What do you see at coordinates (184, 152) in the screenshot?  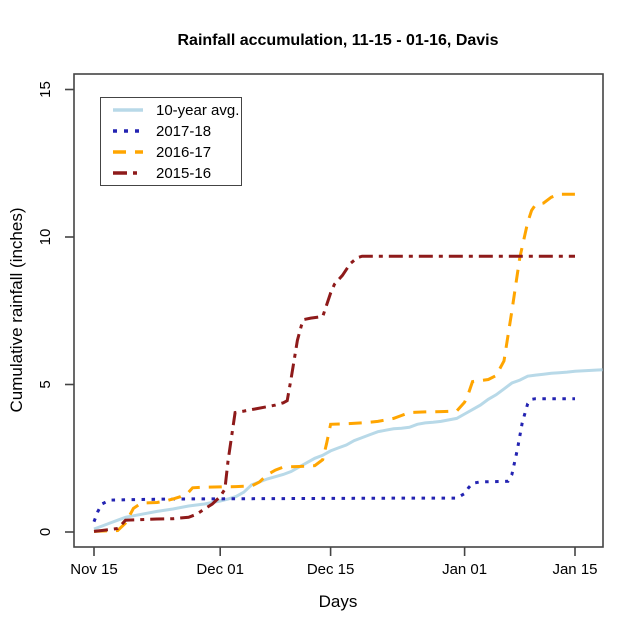 I see `legend-label-2016-17: 2016-17` at bounding box center [184, 152].